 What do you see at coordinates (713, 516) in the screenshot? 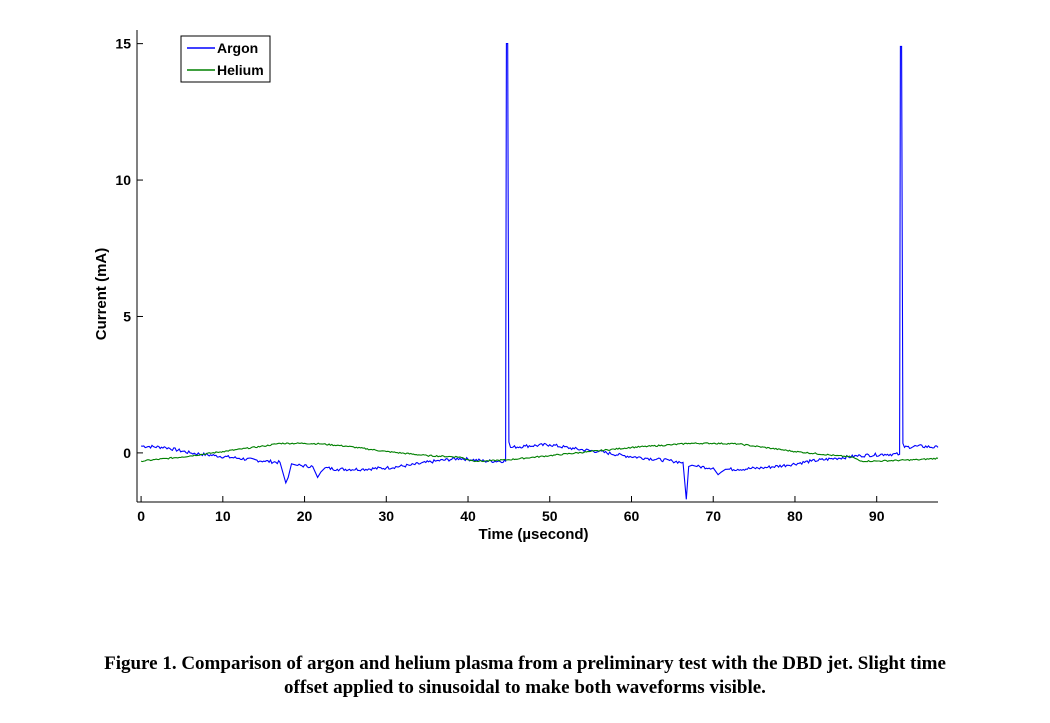
I see `x-tick-label: 70` at bounding box center [713, 516].